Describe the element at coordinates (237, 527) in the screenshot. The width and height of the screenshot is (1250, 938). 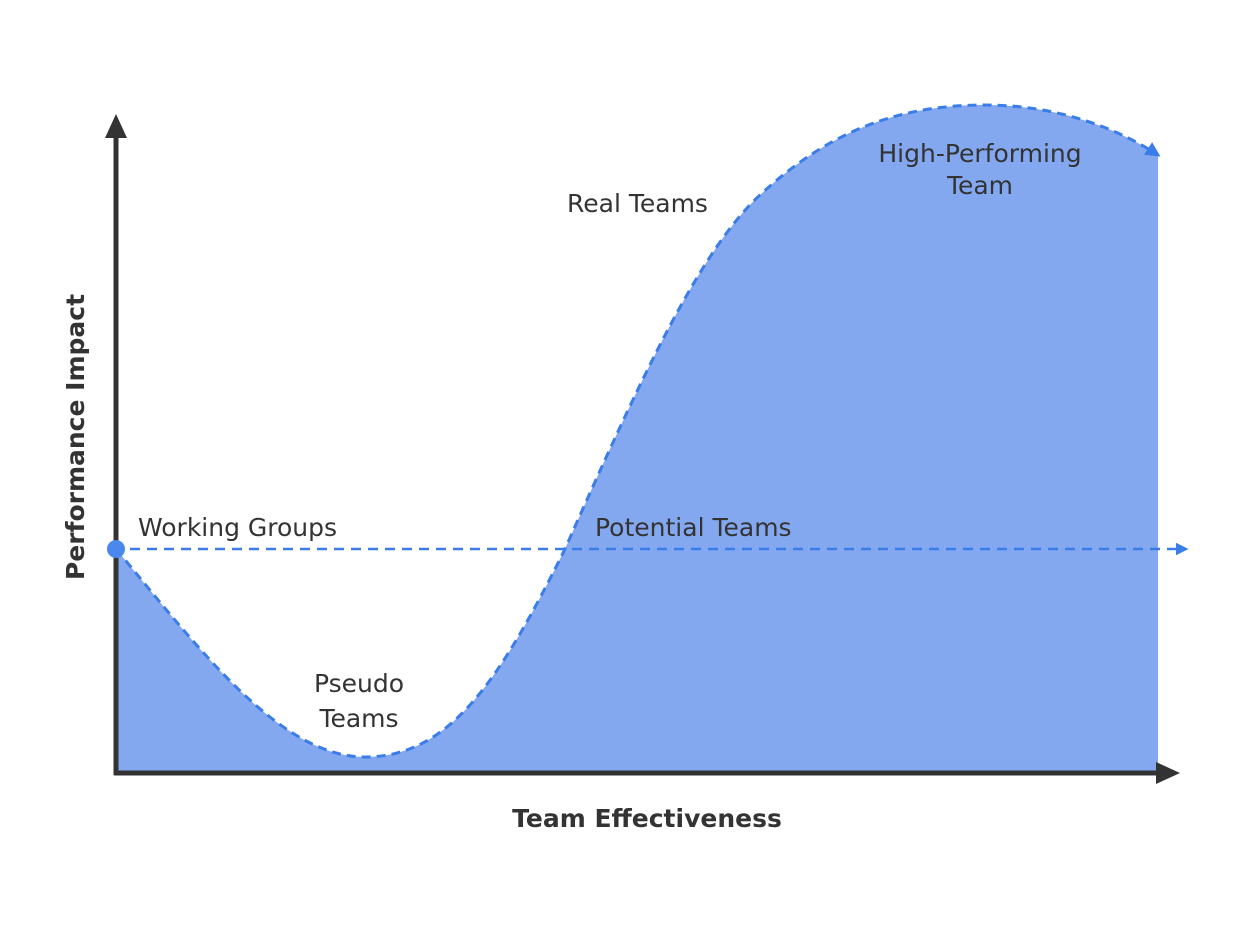
I see `stage-label: Working Groups` at that location.